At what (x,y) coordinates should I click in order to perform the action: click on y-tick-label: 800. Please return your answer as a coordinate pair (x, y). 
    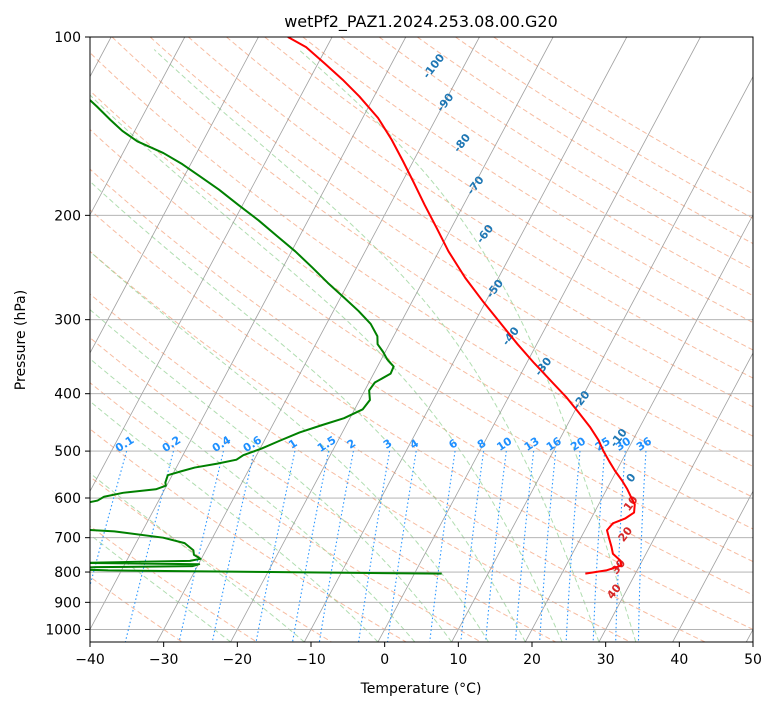
    Looking at the image, I should click on (67, 573).